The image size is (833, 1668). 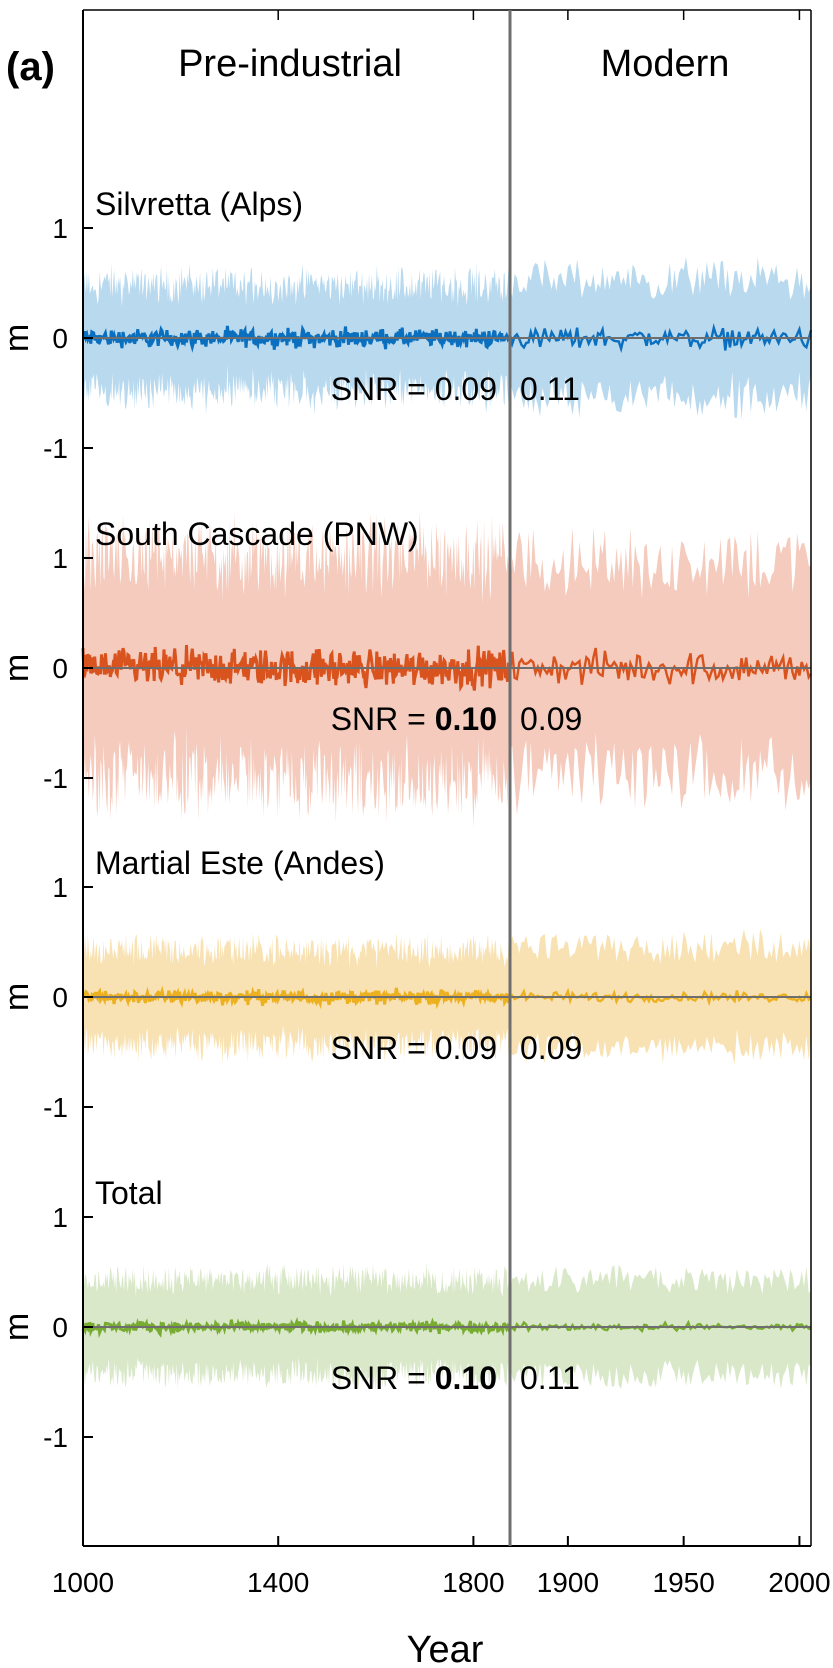 I want to click on x-tick-label: 1900, so click(x=568, y=1582).